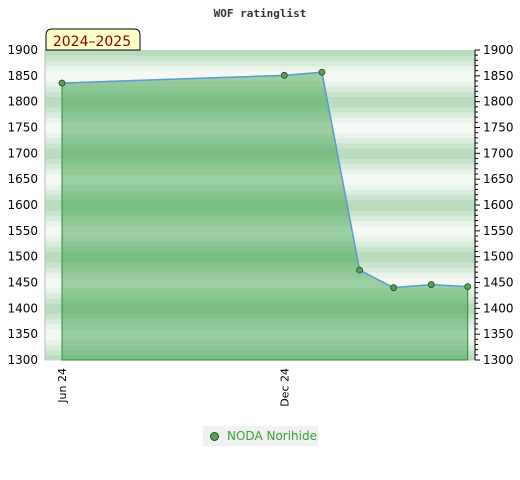 The width and height of the screenshot is (520, 480). What do you see at coordinates (498, 308) in the screenshot?
I see `y-tick-label-right: 1400` at bounding box center [498, 308].